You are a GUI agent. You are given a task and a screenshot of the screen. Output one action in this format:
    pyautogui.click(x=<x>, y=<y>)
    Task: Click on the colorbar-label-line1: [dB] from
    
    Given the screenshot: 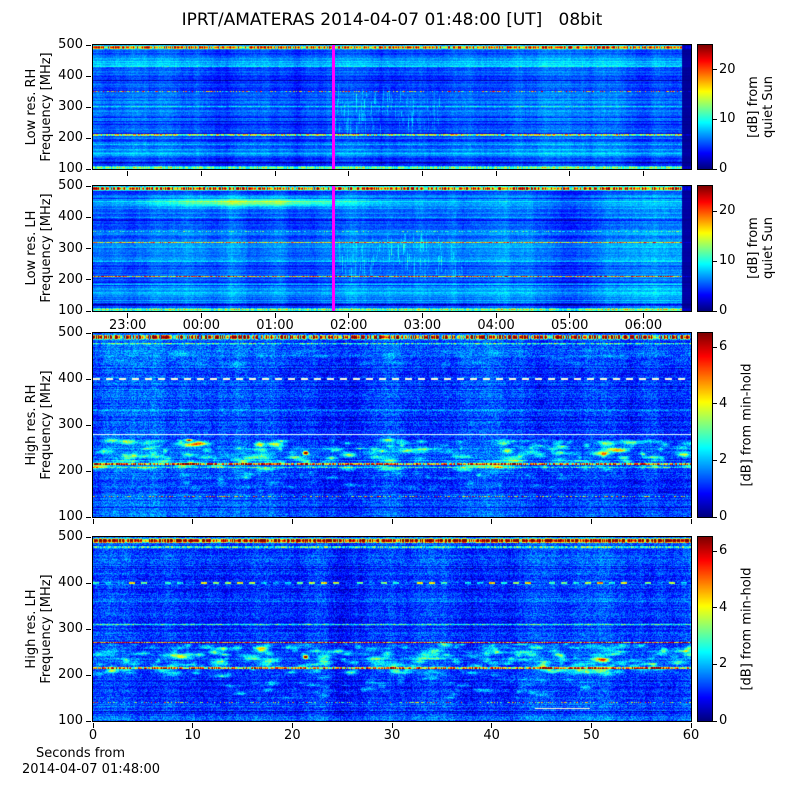 What is the action you would take?
    pyautogui.click(x=754, y=248)
    